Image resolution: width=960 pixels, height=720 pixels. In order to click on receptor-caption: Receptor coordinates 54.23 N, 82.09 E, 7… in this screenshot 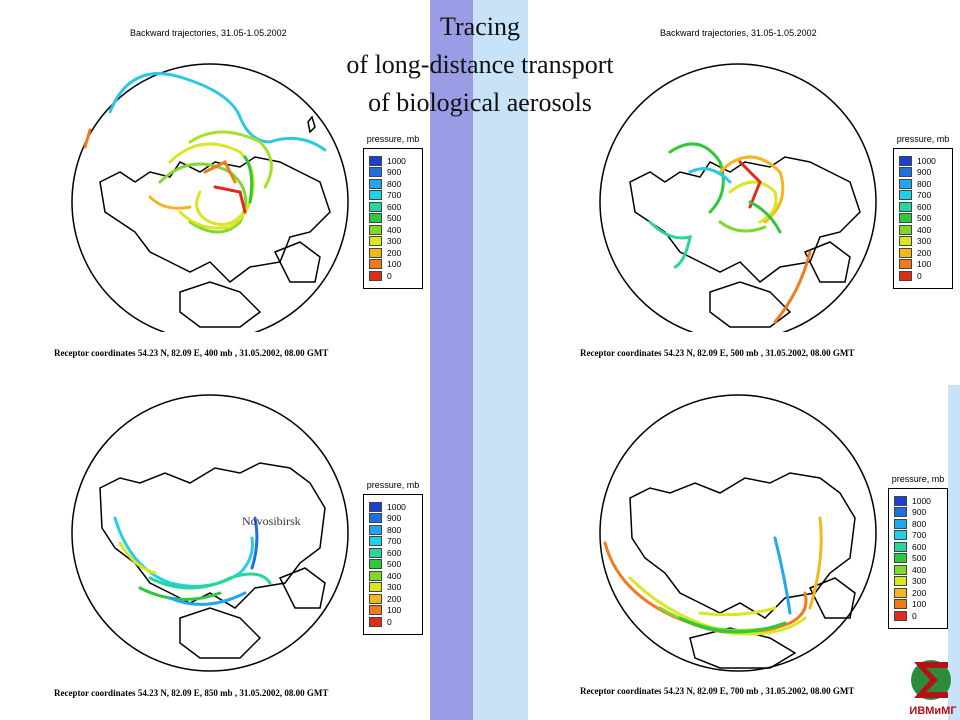, I will do `click(717, 691)`.